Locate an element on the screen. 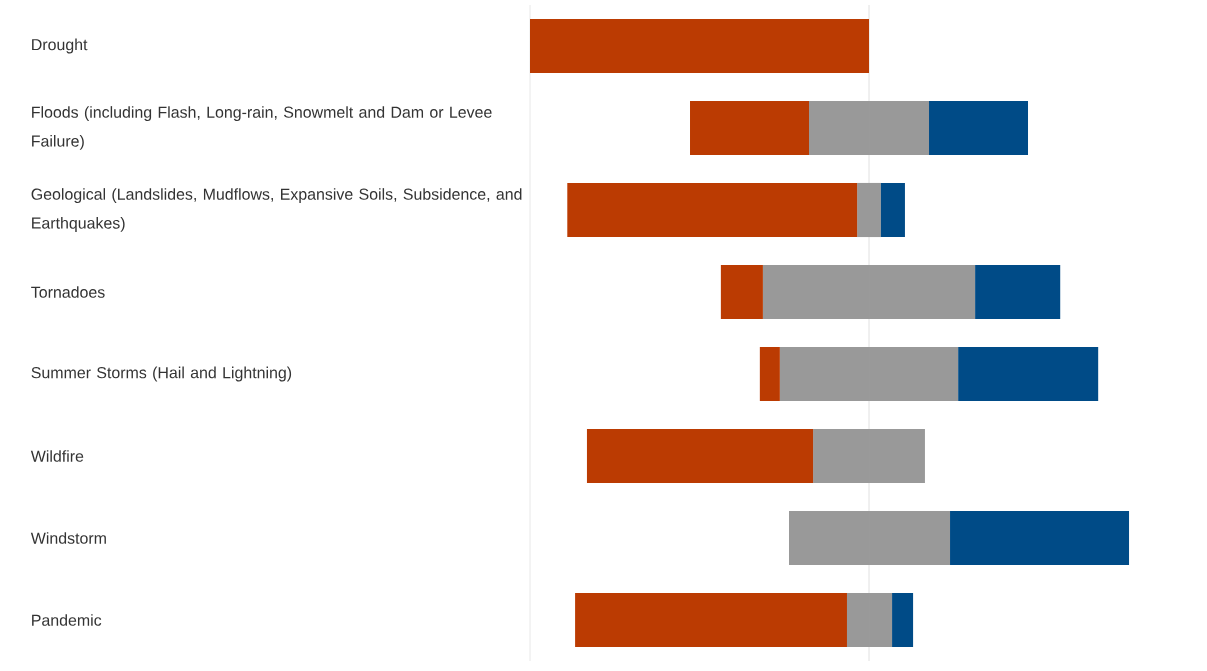  y-tick-label: Pandemic is located at coordinates (67, 620).